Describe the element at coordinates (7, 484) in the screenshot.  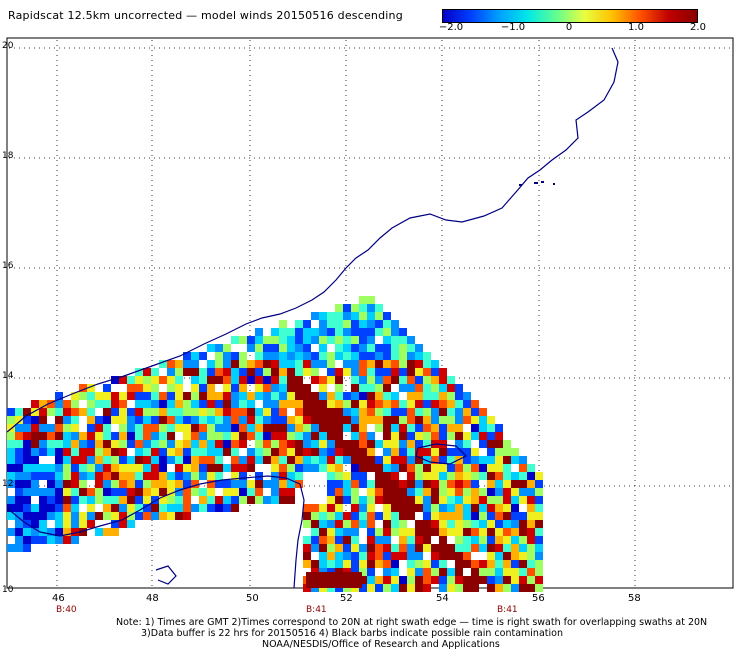
I see `lat-tick-label: 12` at that location.